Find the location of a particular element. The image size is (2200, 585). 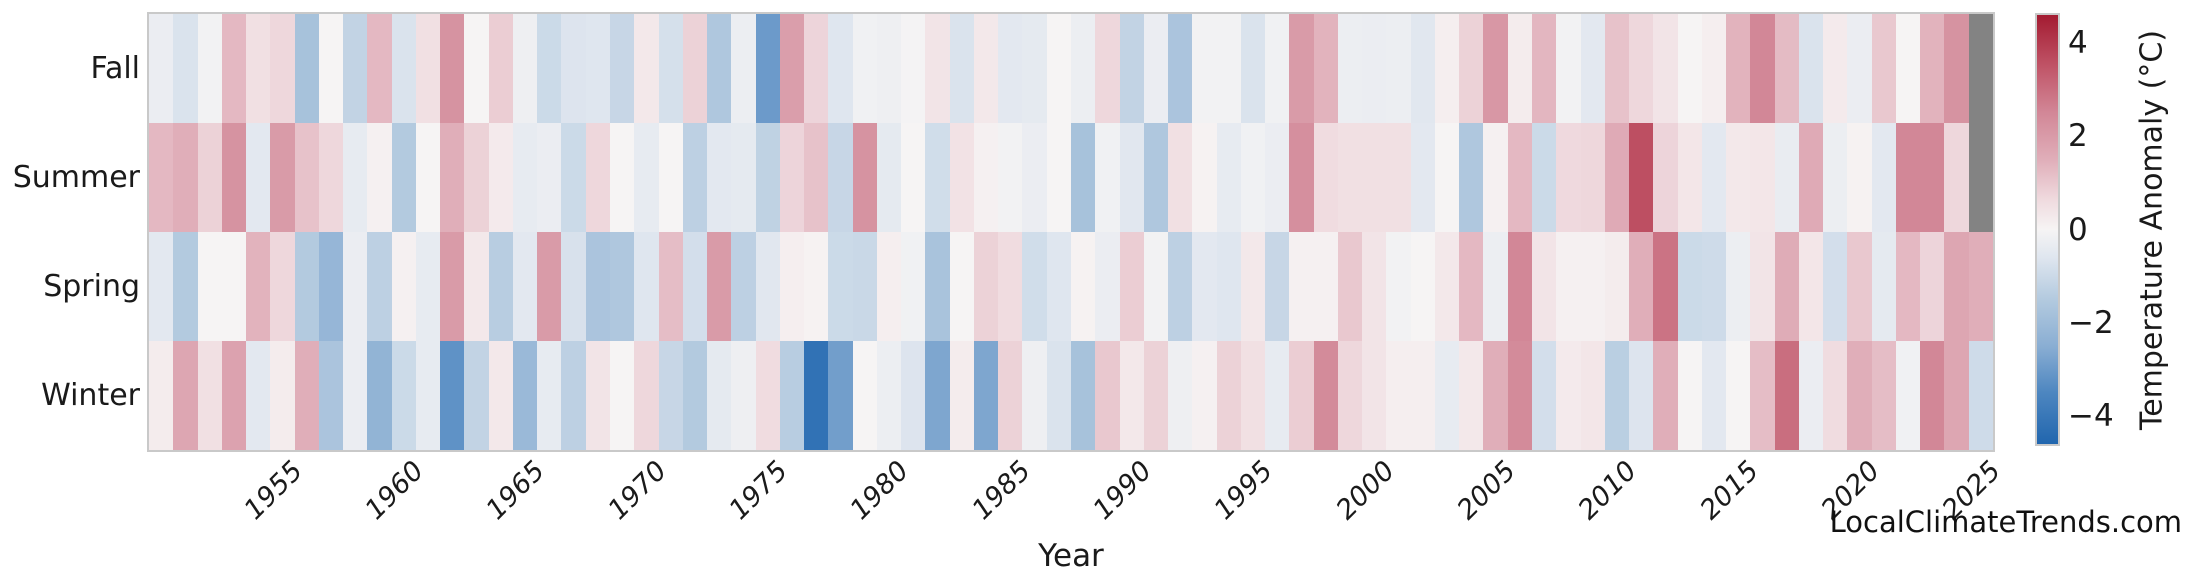

x-tick-1965: 1965 is located at coordinates (516, 490).